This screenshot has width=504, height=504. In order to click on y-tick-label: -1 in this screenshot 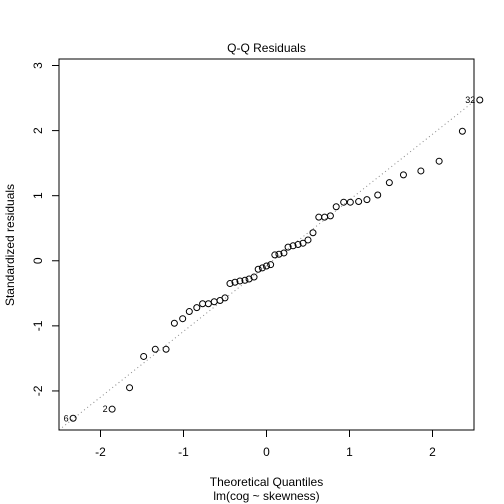, I will do `click(38, 325)`.